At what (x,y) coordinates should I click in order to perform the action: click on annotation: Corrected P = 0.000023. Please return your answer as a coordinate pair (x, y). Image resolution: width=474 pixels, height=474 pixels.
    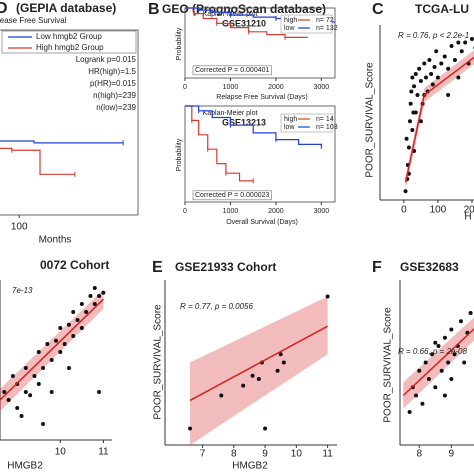
    Looking at the image, I should click on (232, 195).